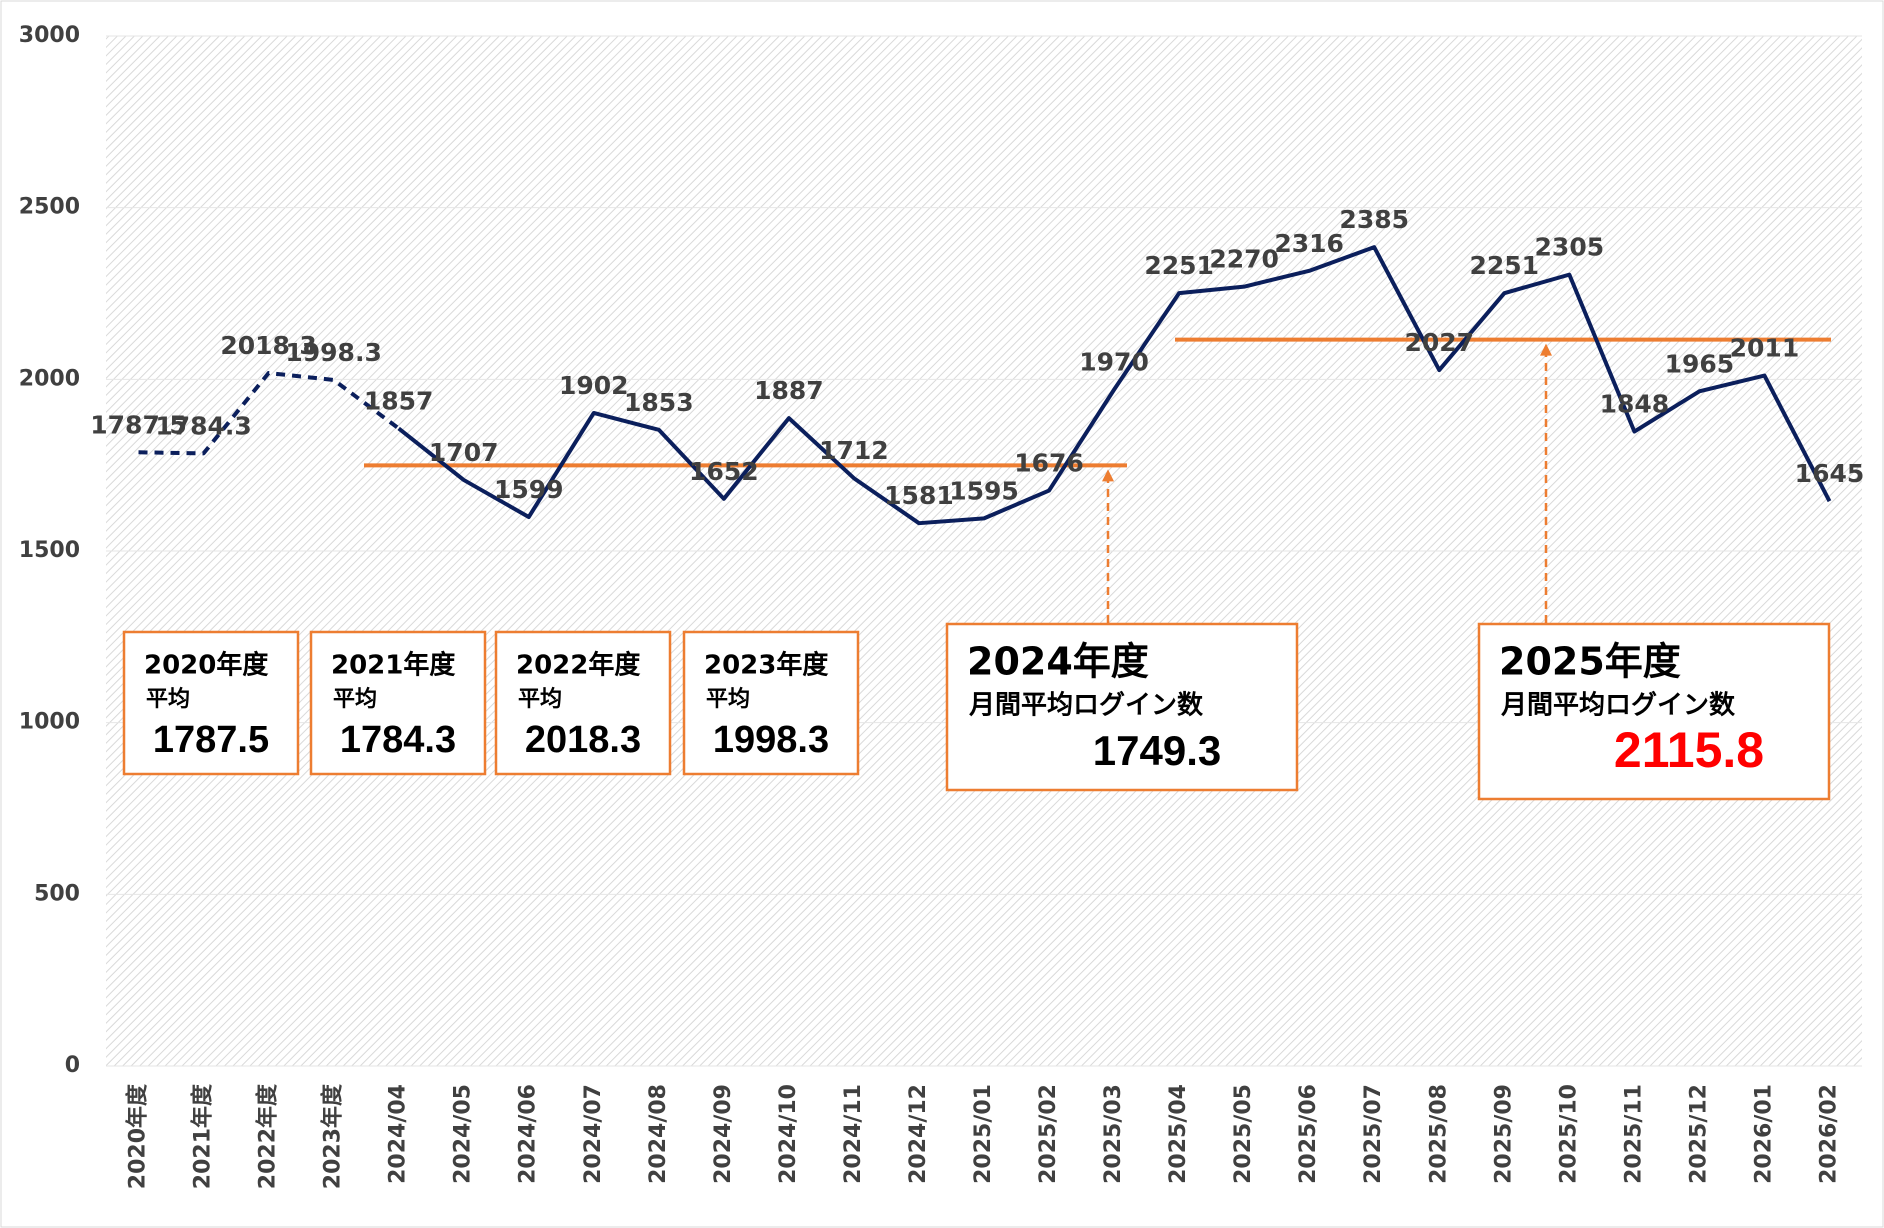 This screenshot has width=1884, height=1228. Describe the element at coordinates (463, 1134) in the screenshot. I see `x-tick-label: 2024/05` at that location.